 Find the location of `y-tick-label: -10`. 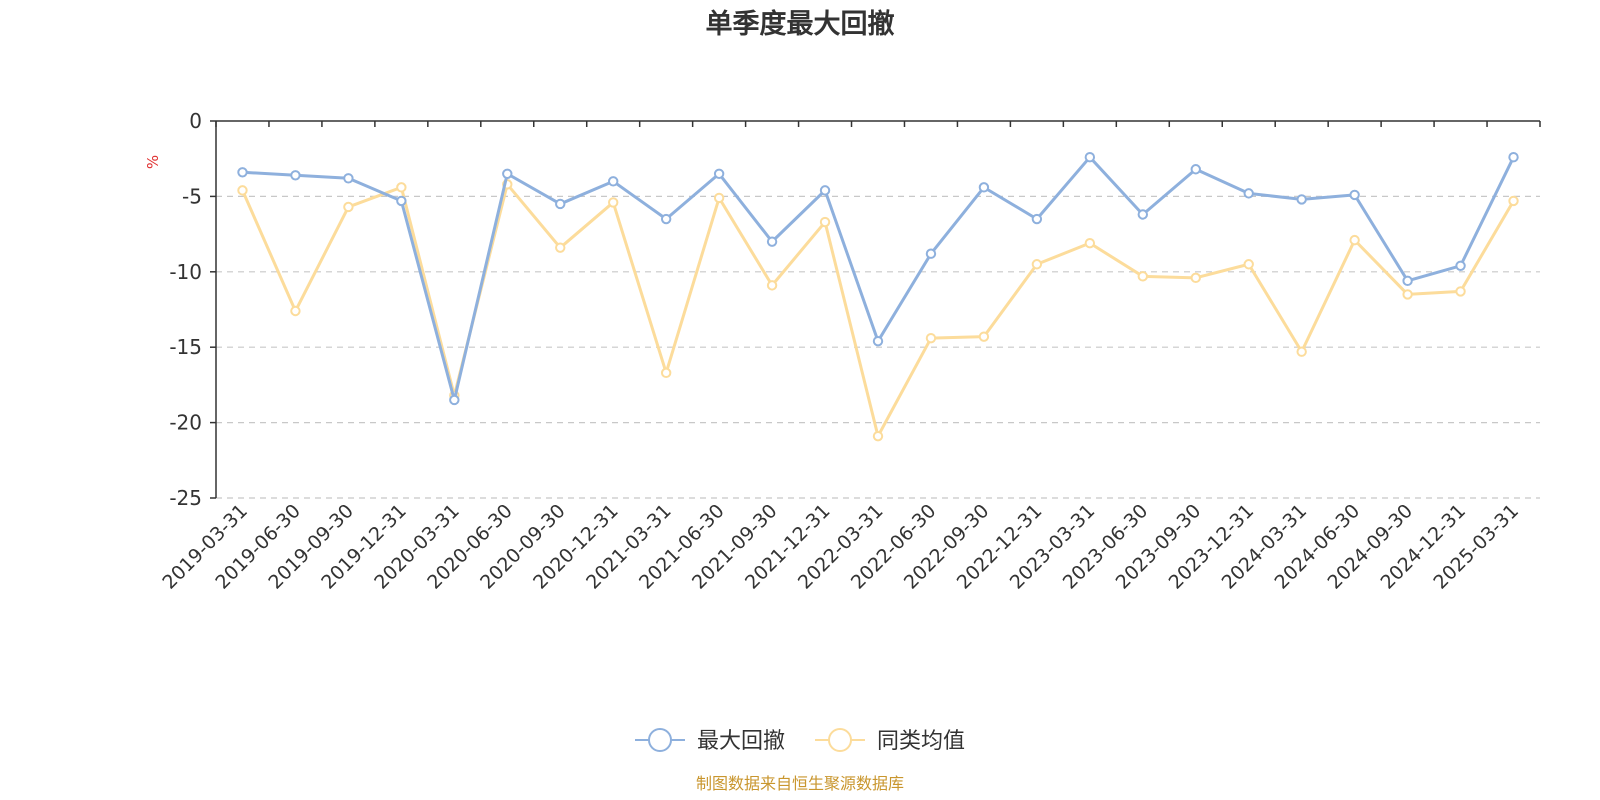

y-tick-label: -10 is located at coordinates (185, 272).